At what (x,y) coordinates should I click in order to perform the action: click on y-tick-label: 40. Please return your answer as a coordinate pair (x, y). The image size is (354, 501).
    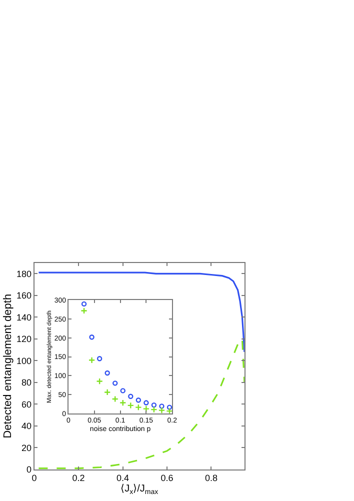
    Looking at the image, I should click on (26, 426).